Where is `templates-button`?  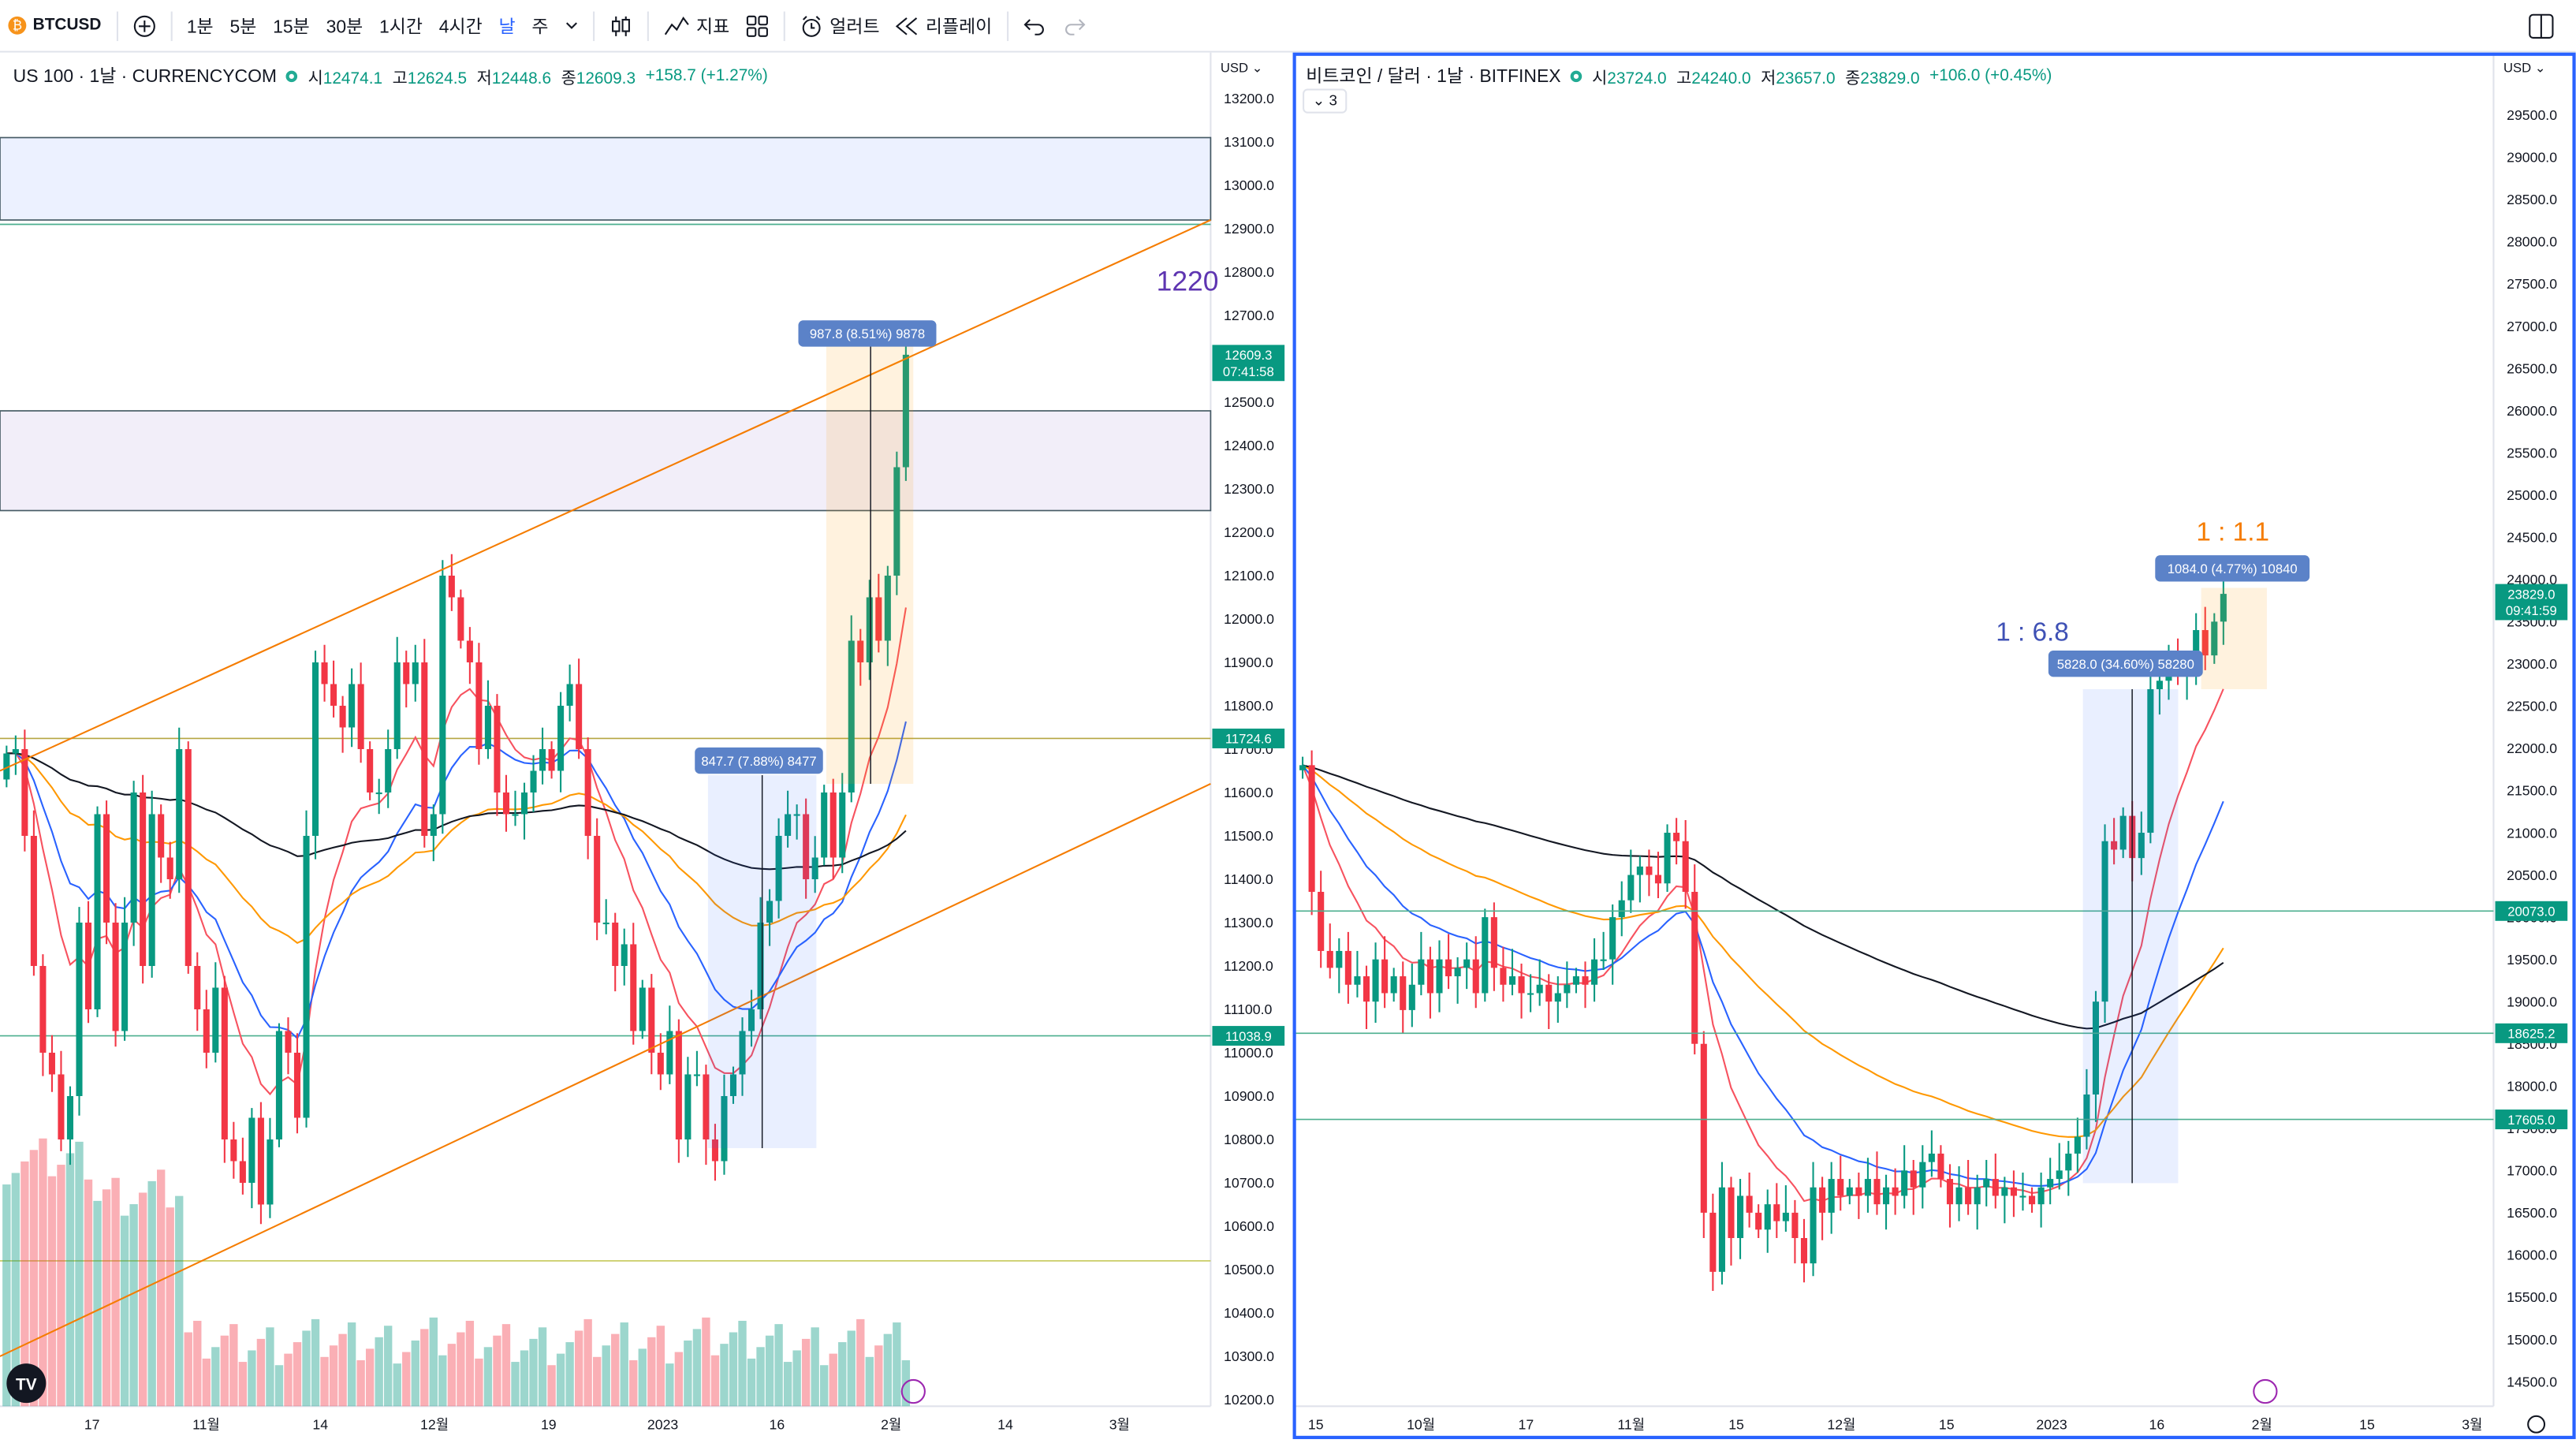 templates-button is located at coordinates (758, 25).